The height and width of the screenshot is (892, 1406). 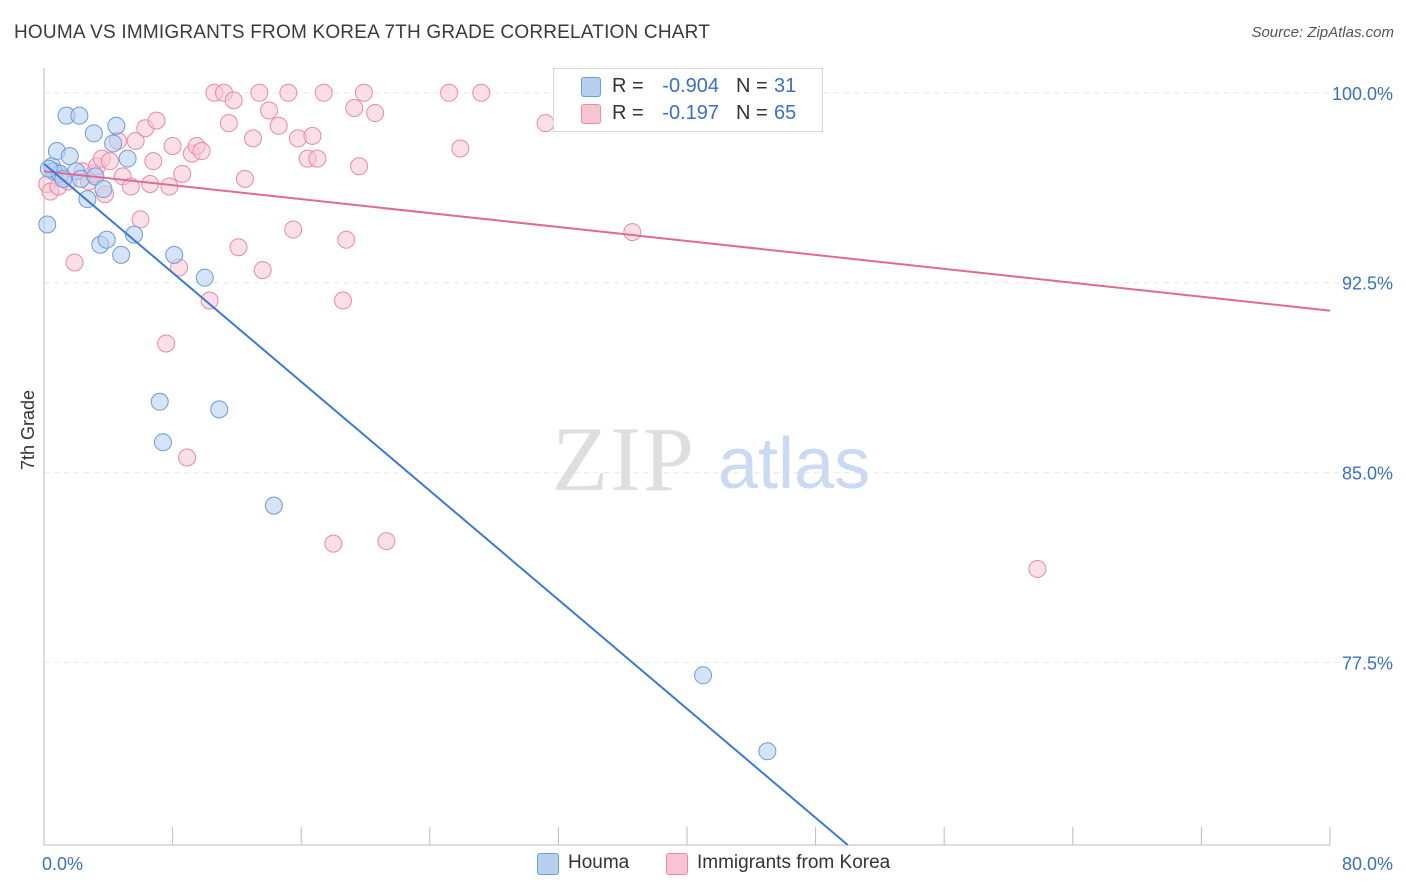 What do you see at coordinates (1362, 94) in the screenshot?
I see `y-tick-label: 100.0%` at bounding box center [1362, 94].